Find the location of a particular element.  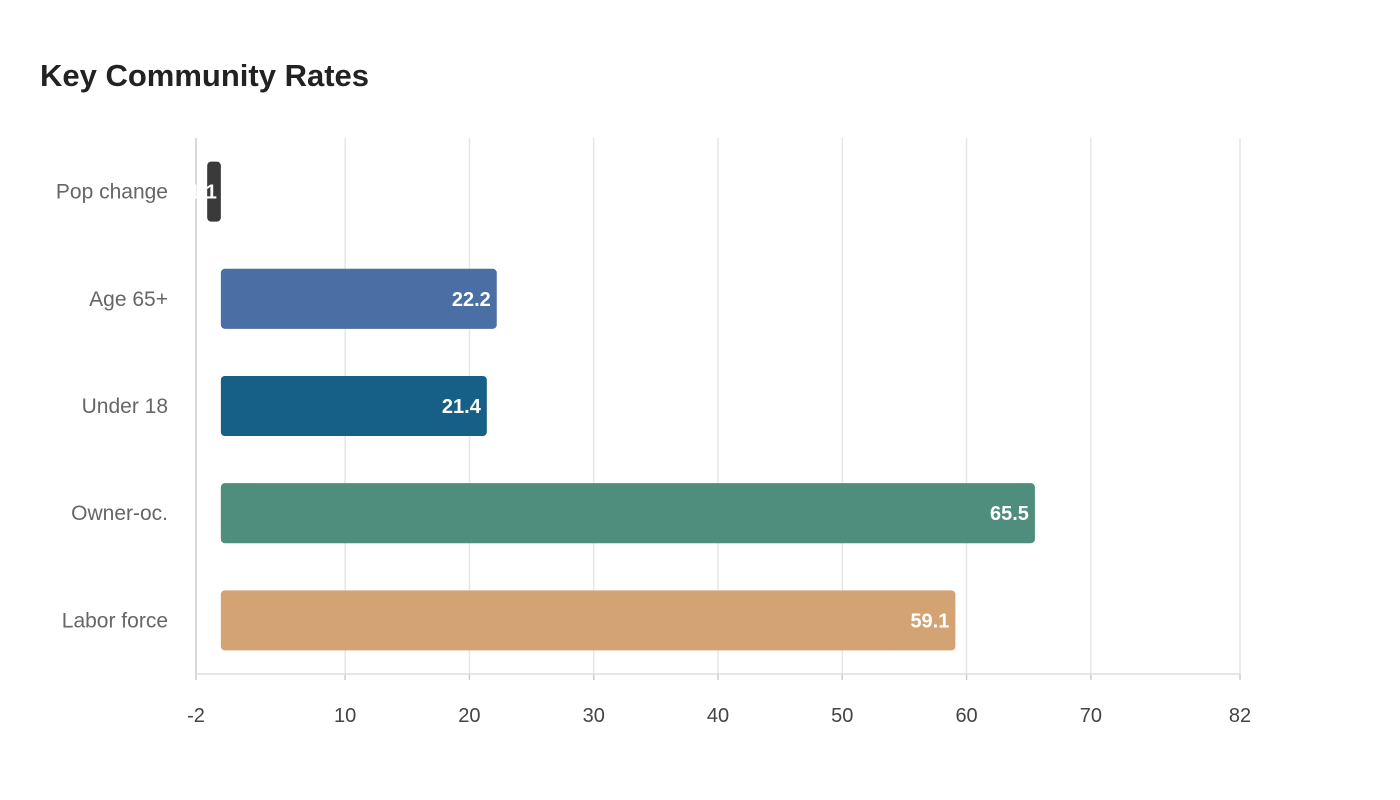

x-tick-label: 60 is located at coordinates (966, 716).